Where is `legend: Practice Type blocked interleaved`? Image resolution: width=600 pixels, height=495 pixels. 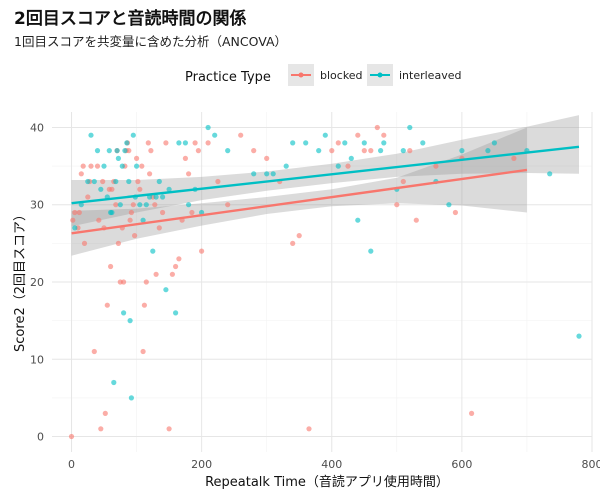 legend: Practice Type blocked interleaved is located at coordinates (323, 75).